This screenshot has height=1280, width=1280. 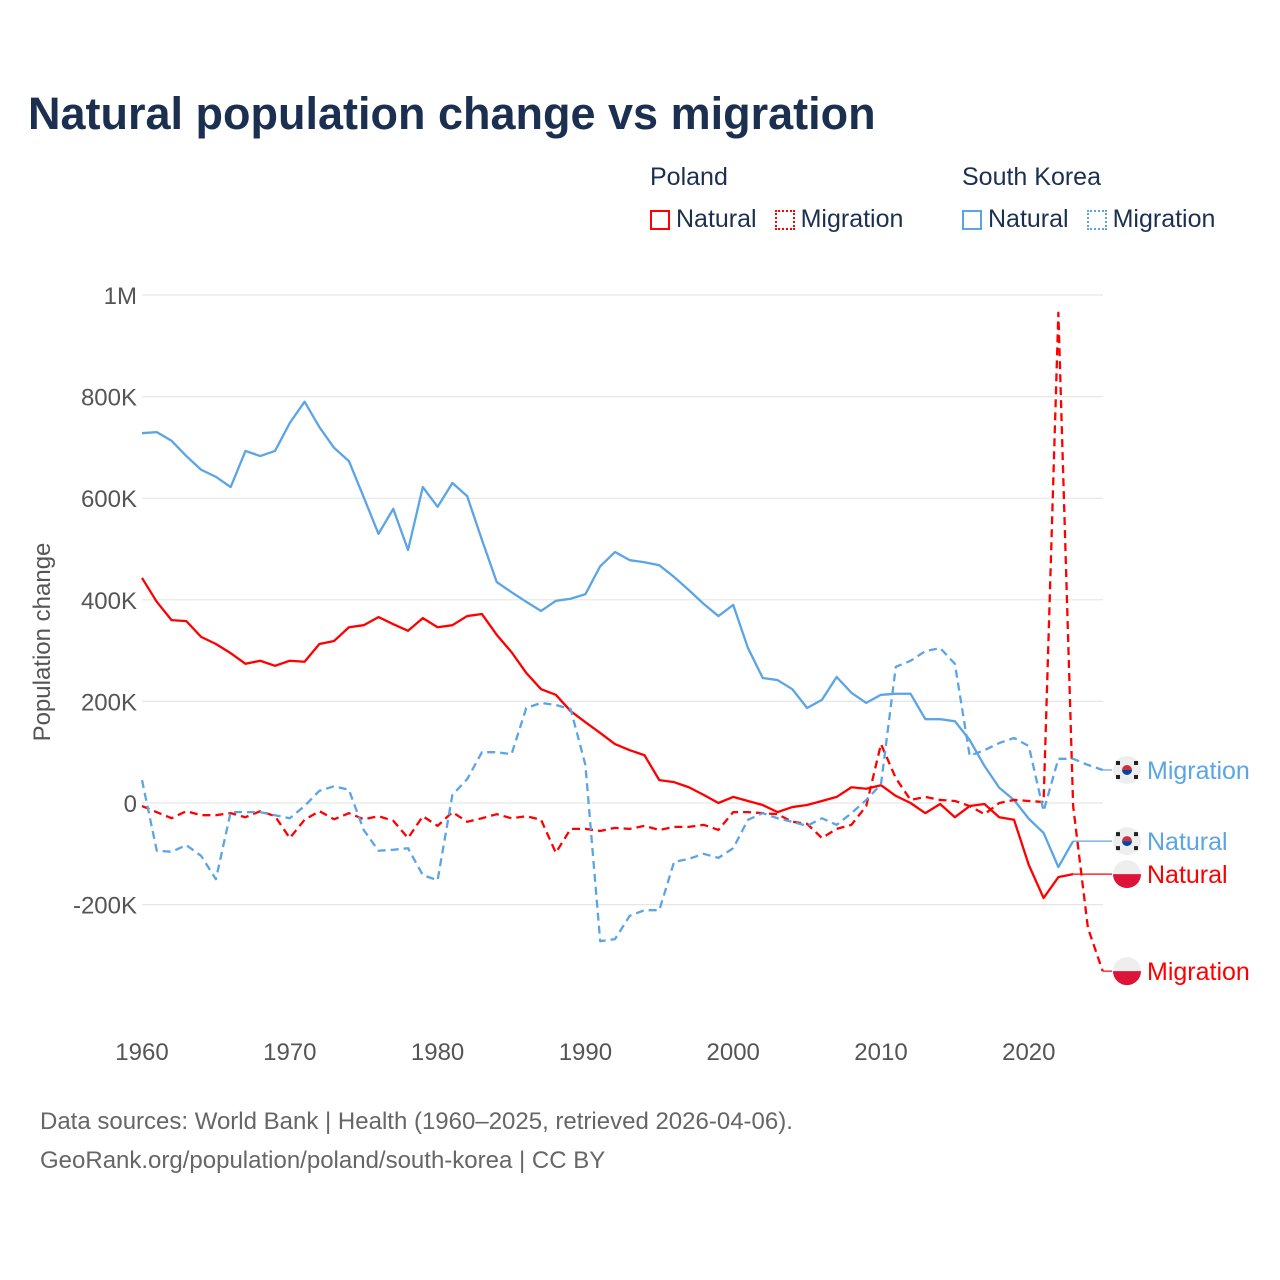 What do you see at coordinates (109, 702) in the screenshot?
I see `y-tick-label: 200K` at bounding box center [109, 702].